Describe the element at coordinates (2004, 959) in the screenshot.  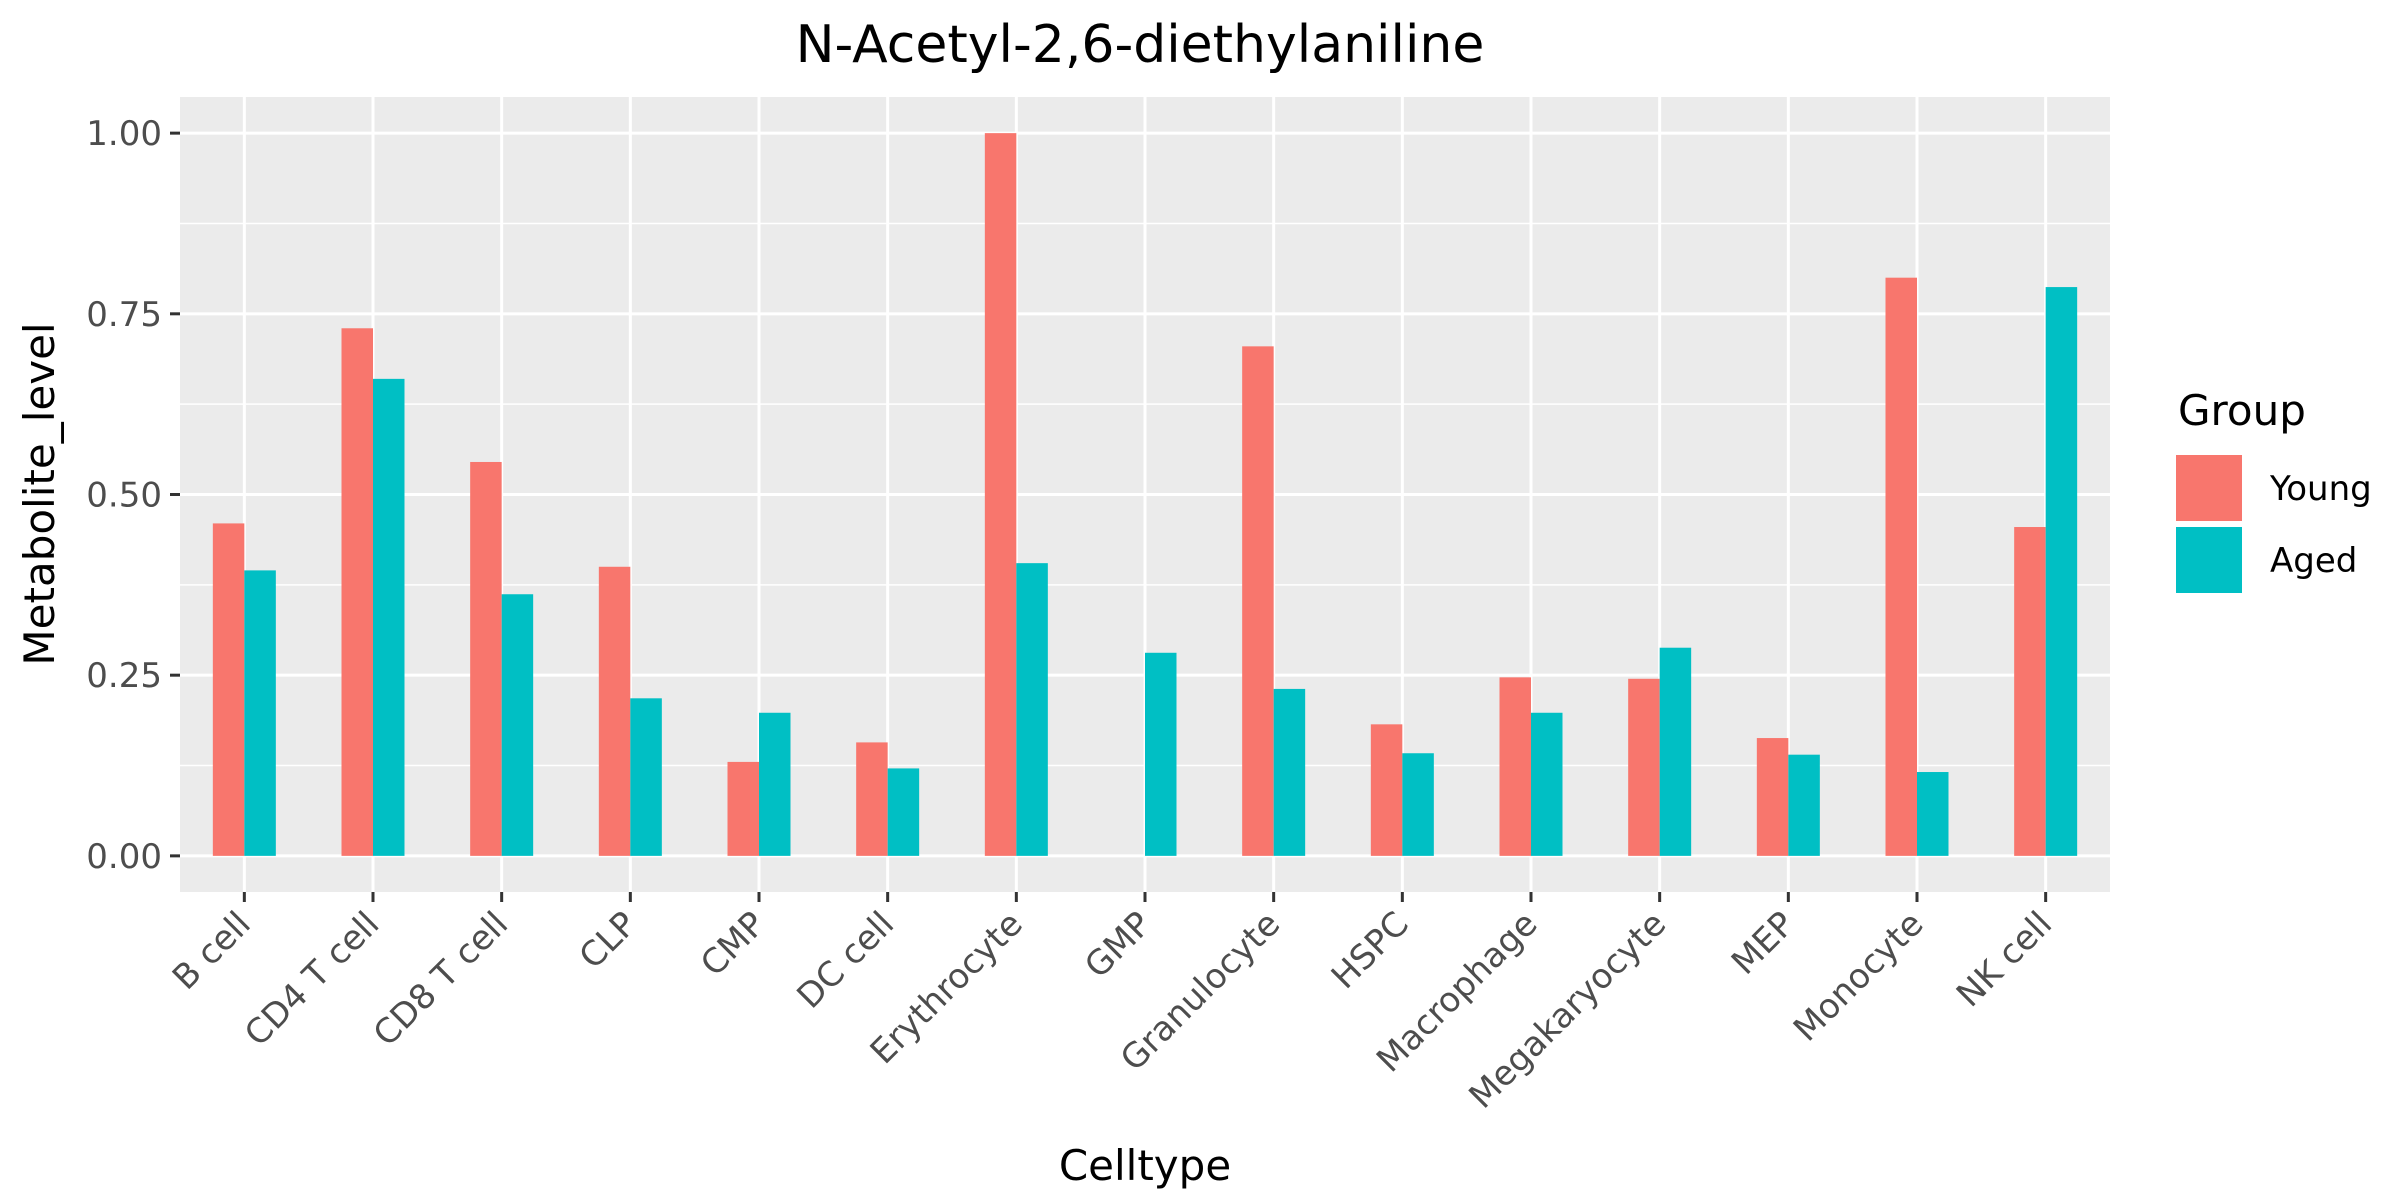
I see `x-tick-label: NK cell` at that location.